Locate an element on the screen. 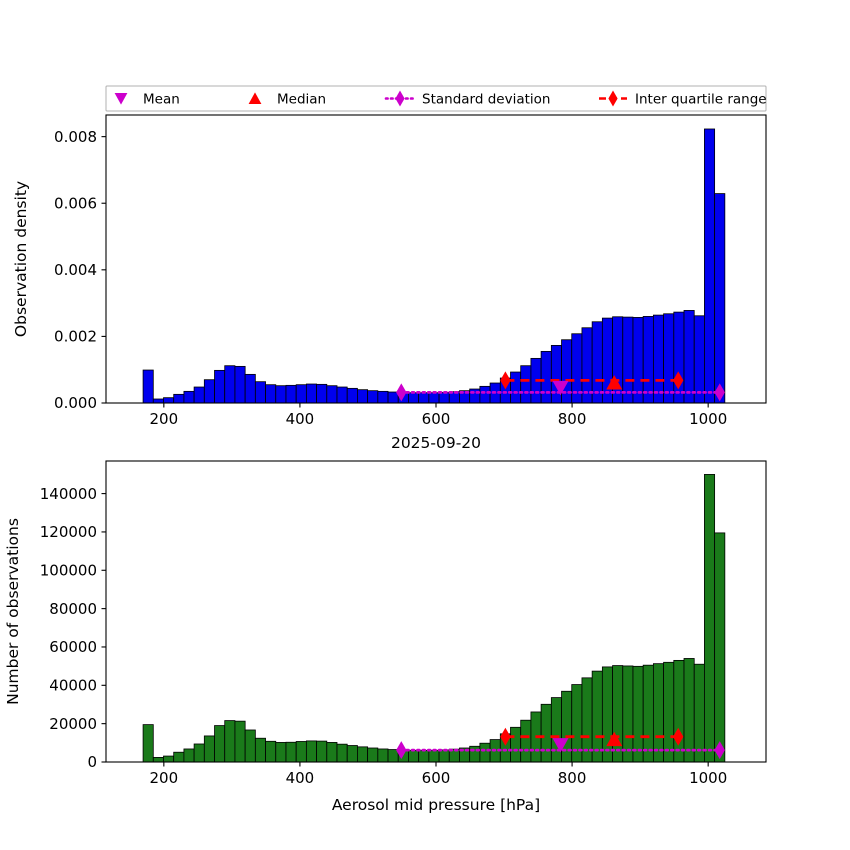 The width and height of the screenshot is (850, 850). y-tick-label: 0.002 is located at coordinates (75, 337).